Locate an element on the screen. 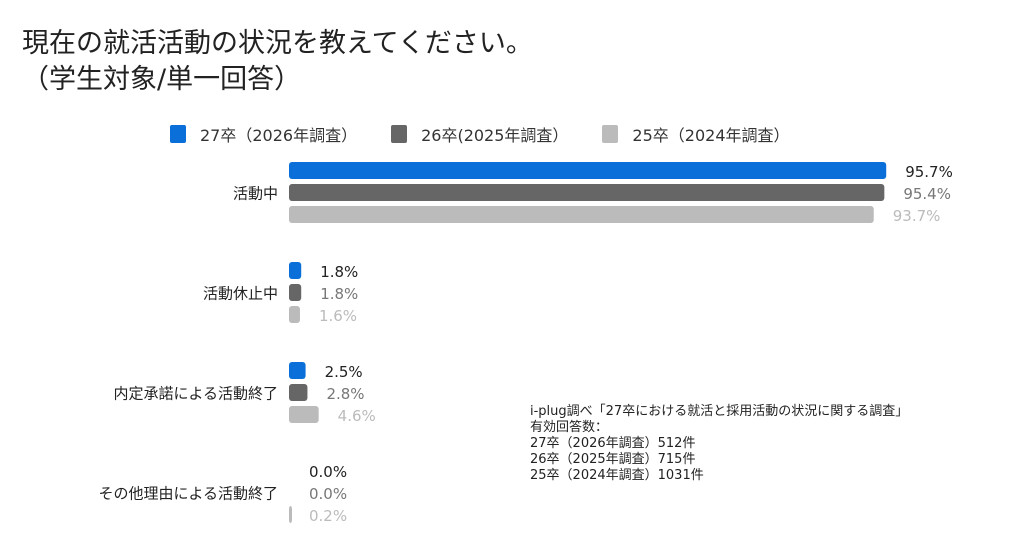  legend-label: 26卒(2025年調査） is located at coordinates (495, 135).